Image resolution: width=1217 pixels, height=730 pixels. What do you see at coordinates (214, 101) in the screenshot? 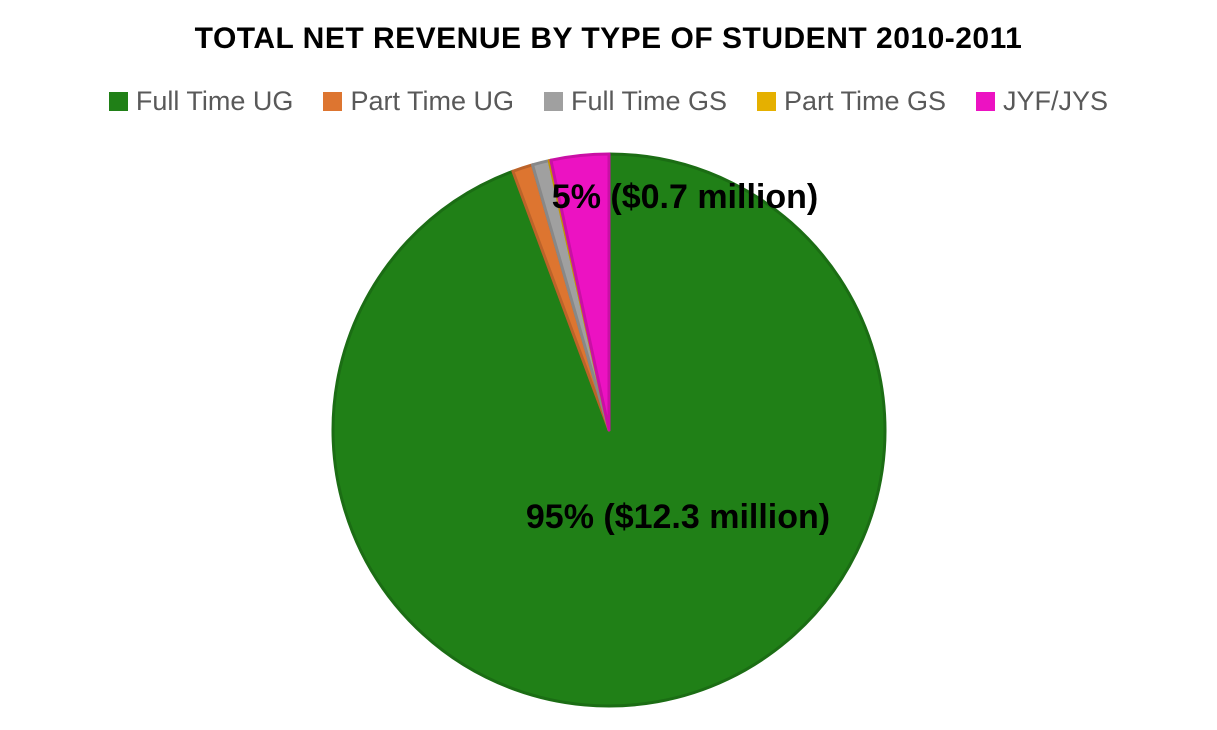
I see `legend-label-full-time-ug: Full Time UG` at bounding box center [214, 101].